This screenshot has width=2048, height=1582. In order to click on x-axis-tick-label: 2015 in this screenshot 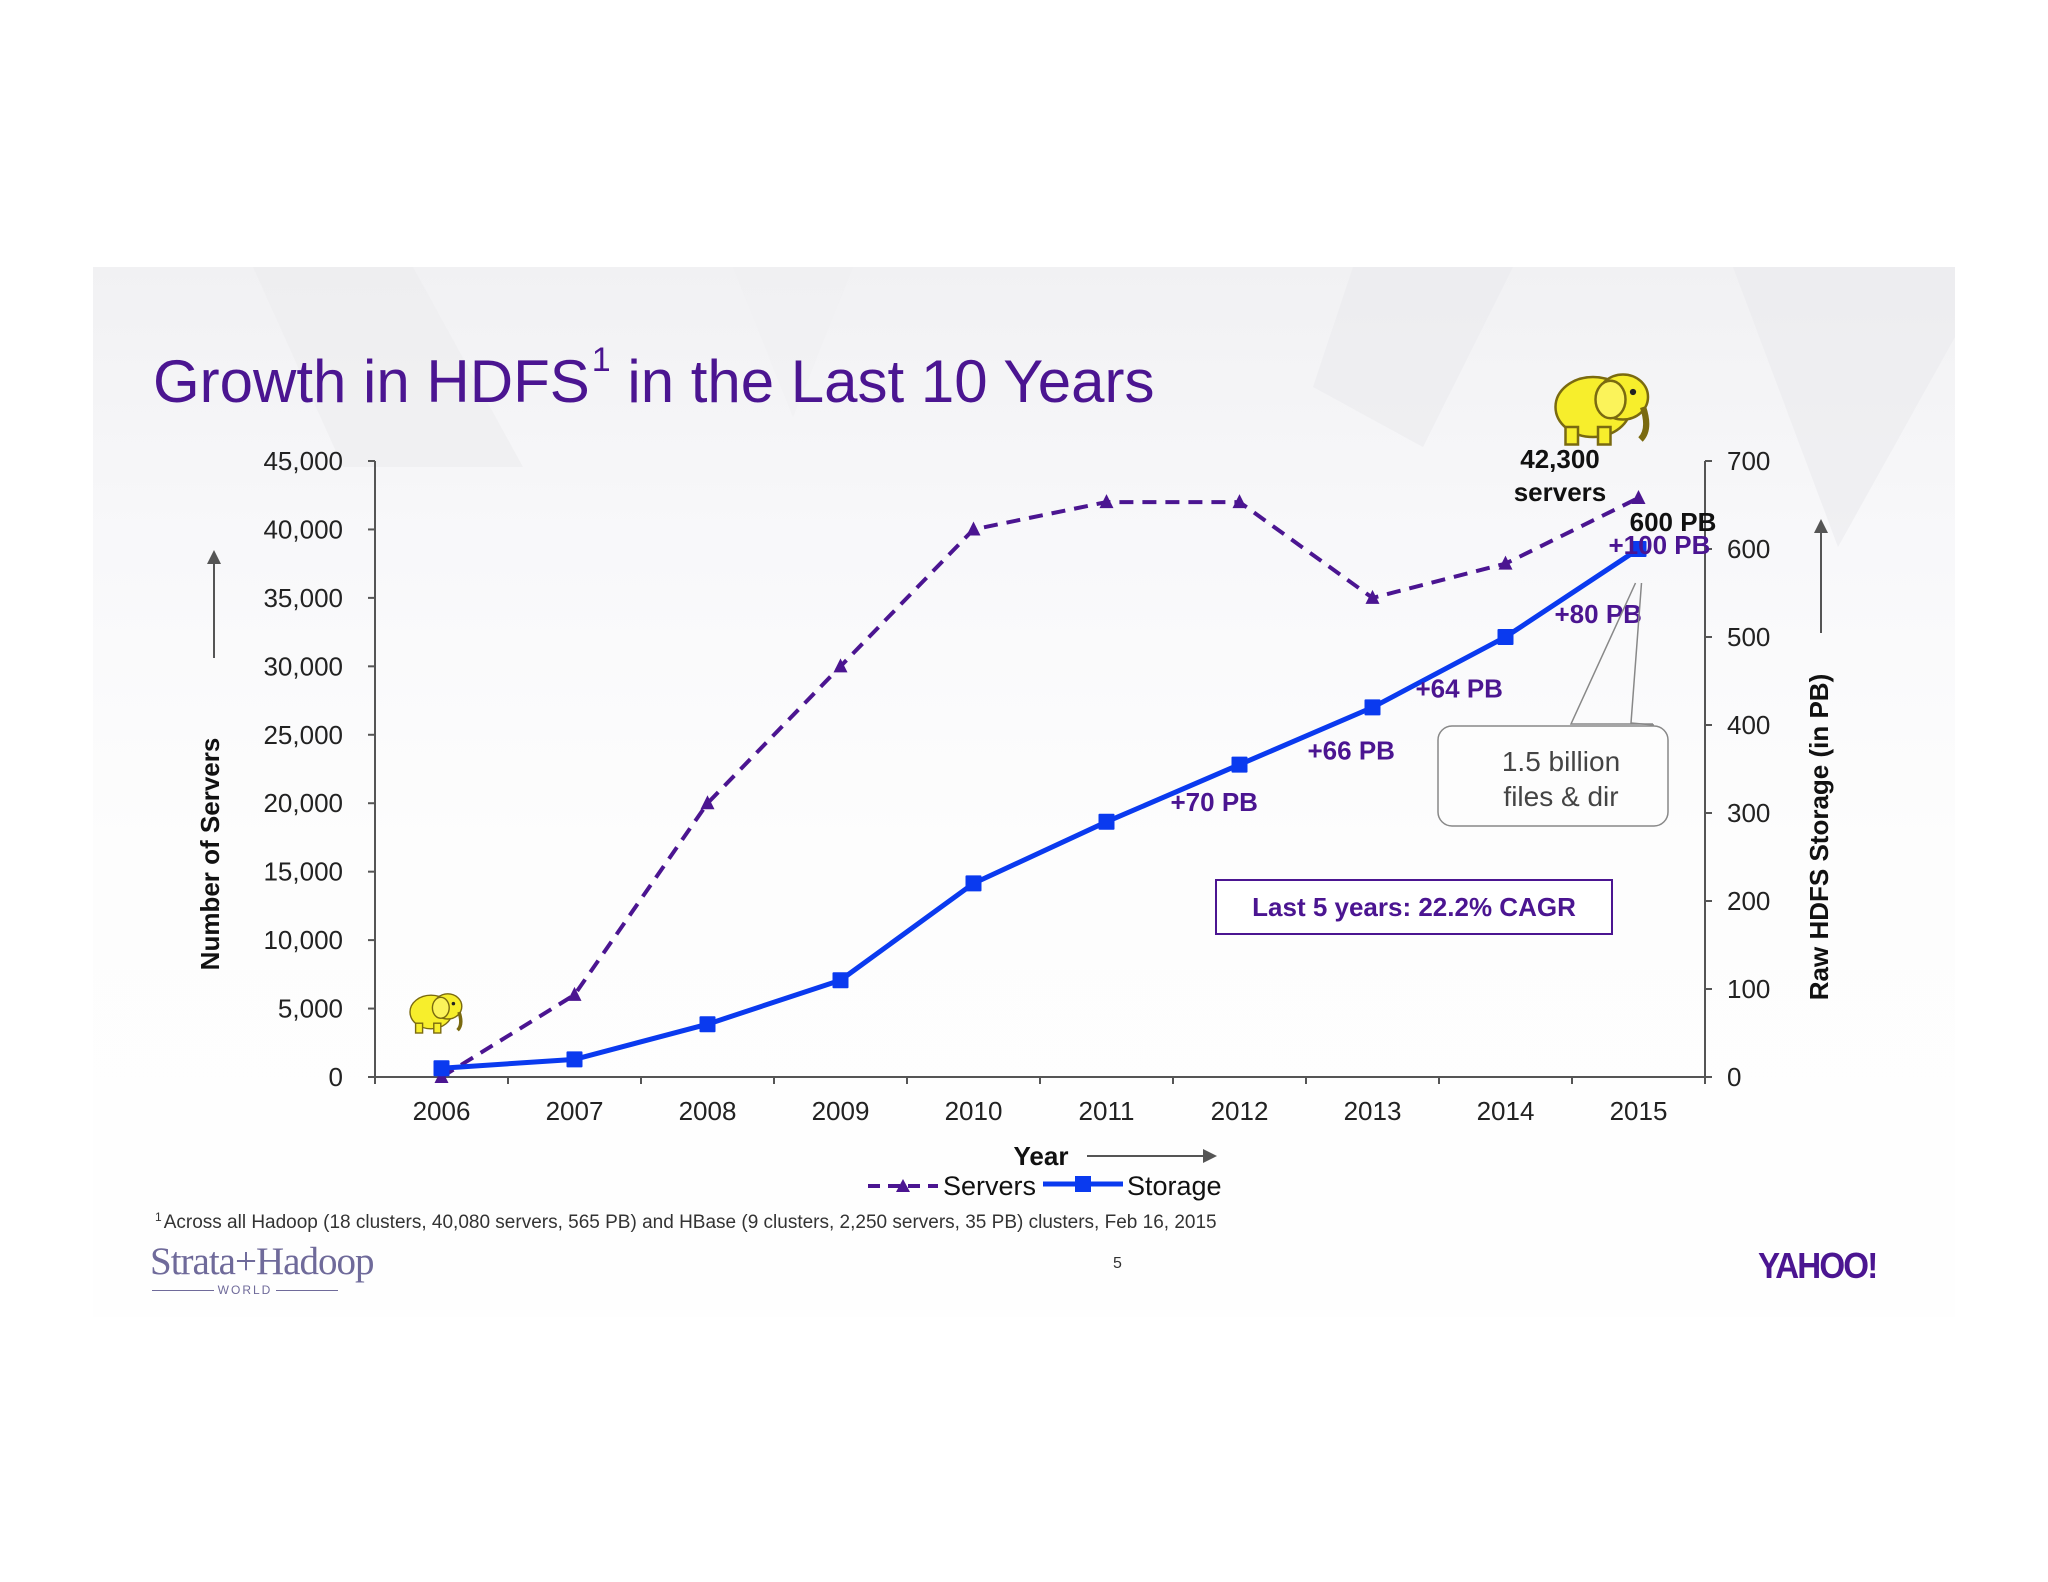, I will do `click(1639, 1111)`.